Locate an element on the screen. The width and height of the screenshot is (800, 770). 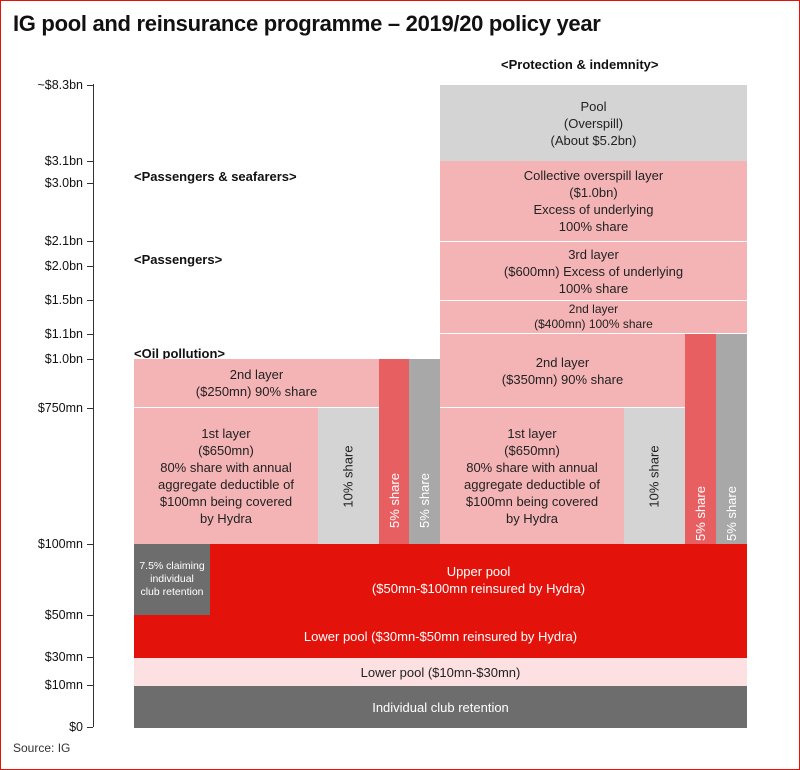
y-label-50mn: $50mn is located at coordinates (63, 615).